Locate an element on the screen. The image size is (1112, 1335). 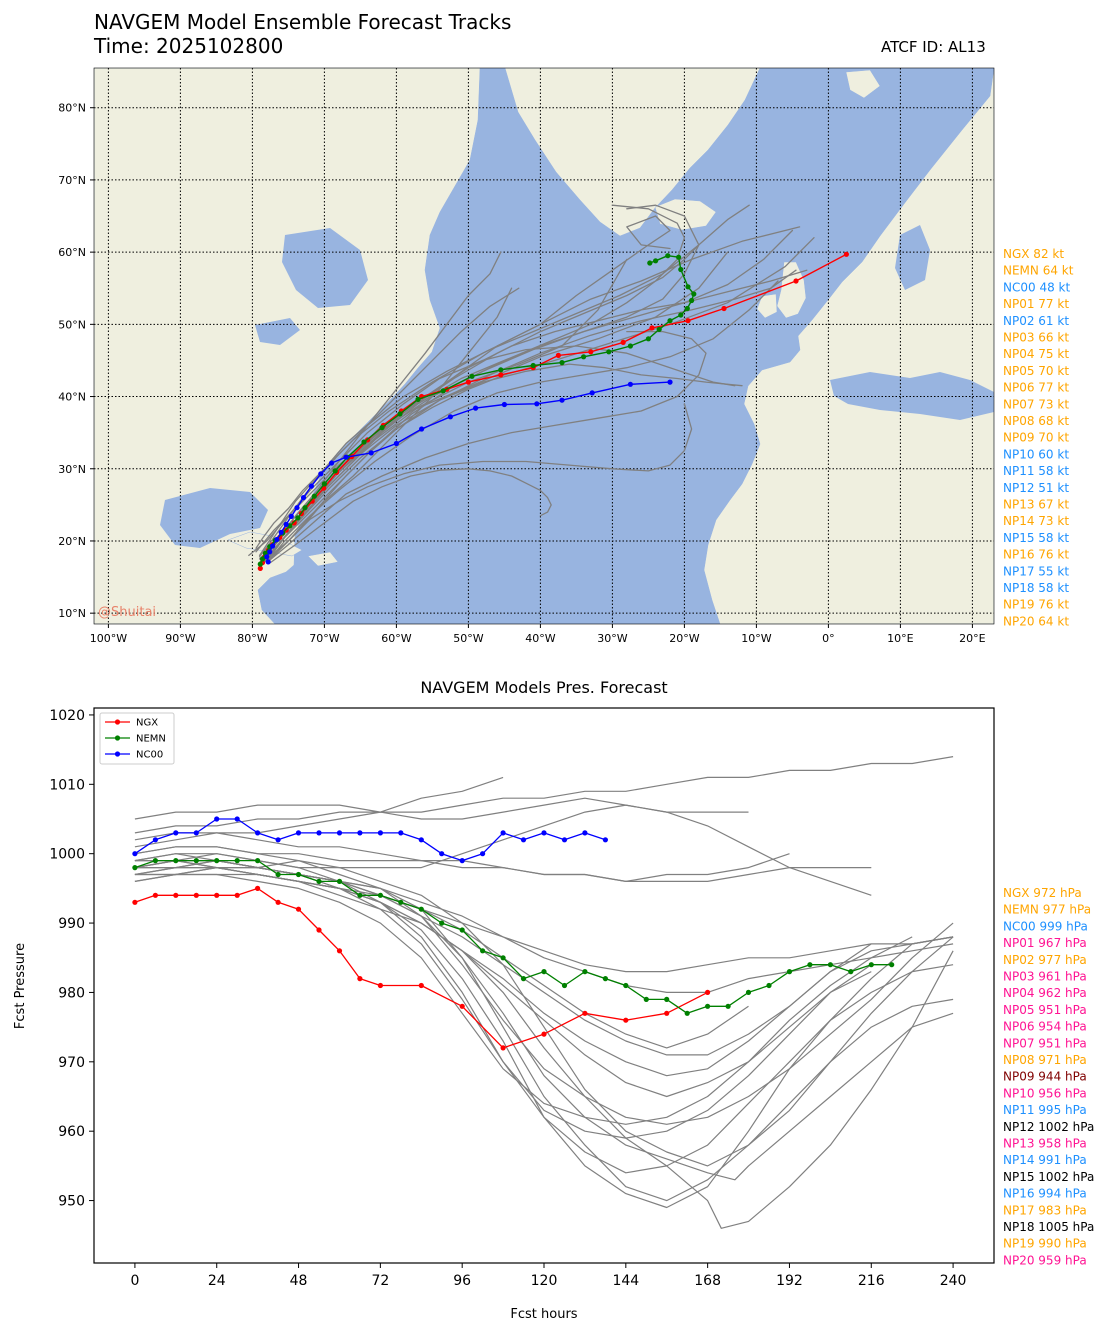
pressure-series-legend: NGX NEMN NC00 is located at coordinates (137, 738).